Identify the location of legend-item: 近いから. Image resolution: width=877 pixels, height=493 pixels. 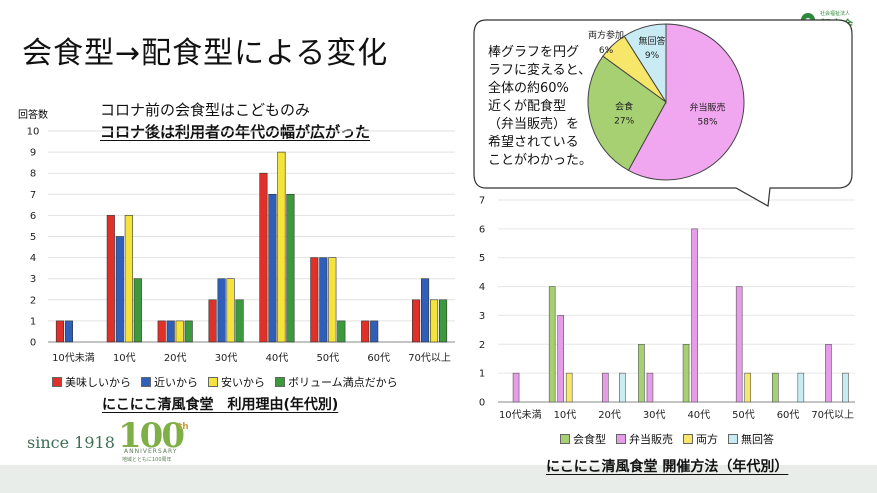
(169, 382).